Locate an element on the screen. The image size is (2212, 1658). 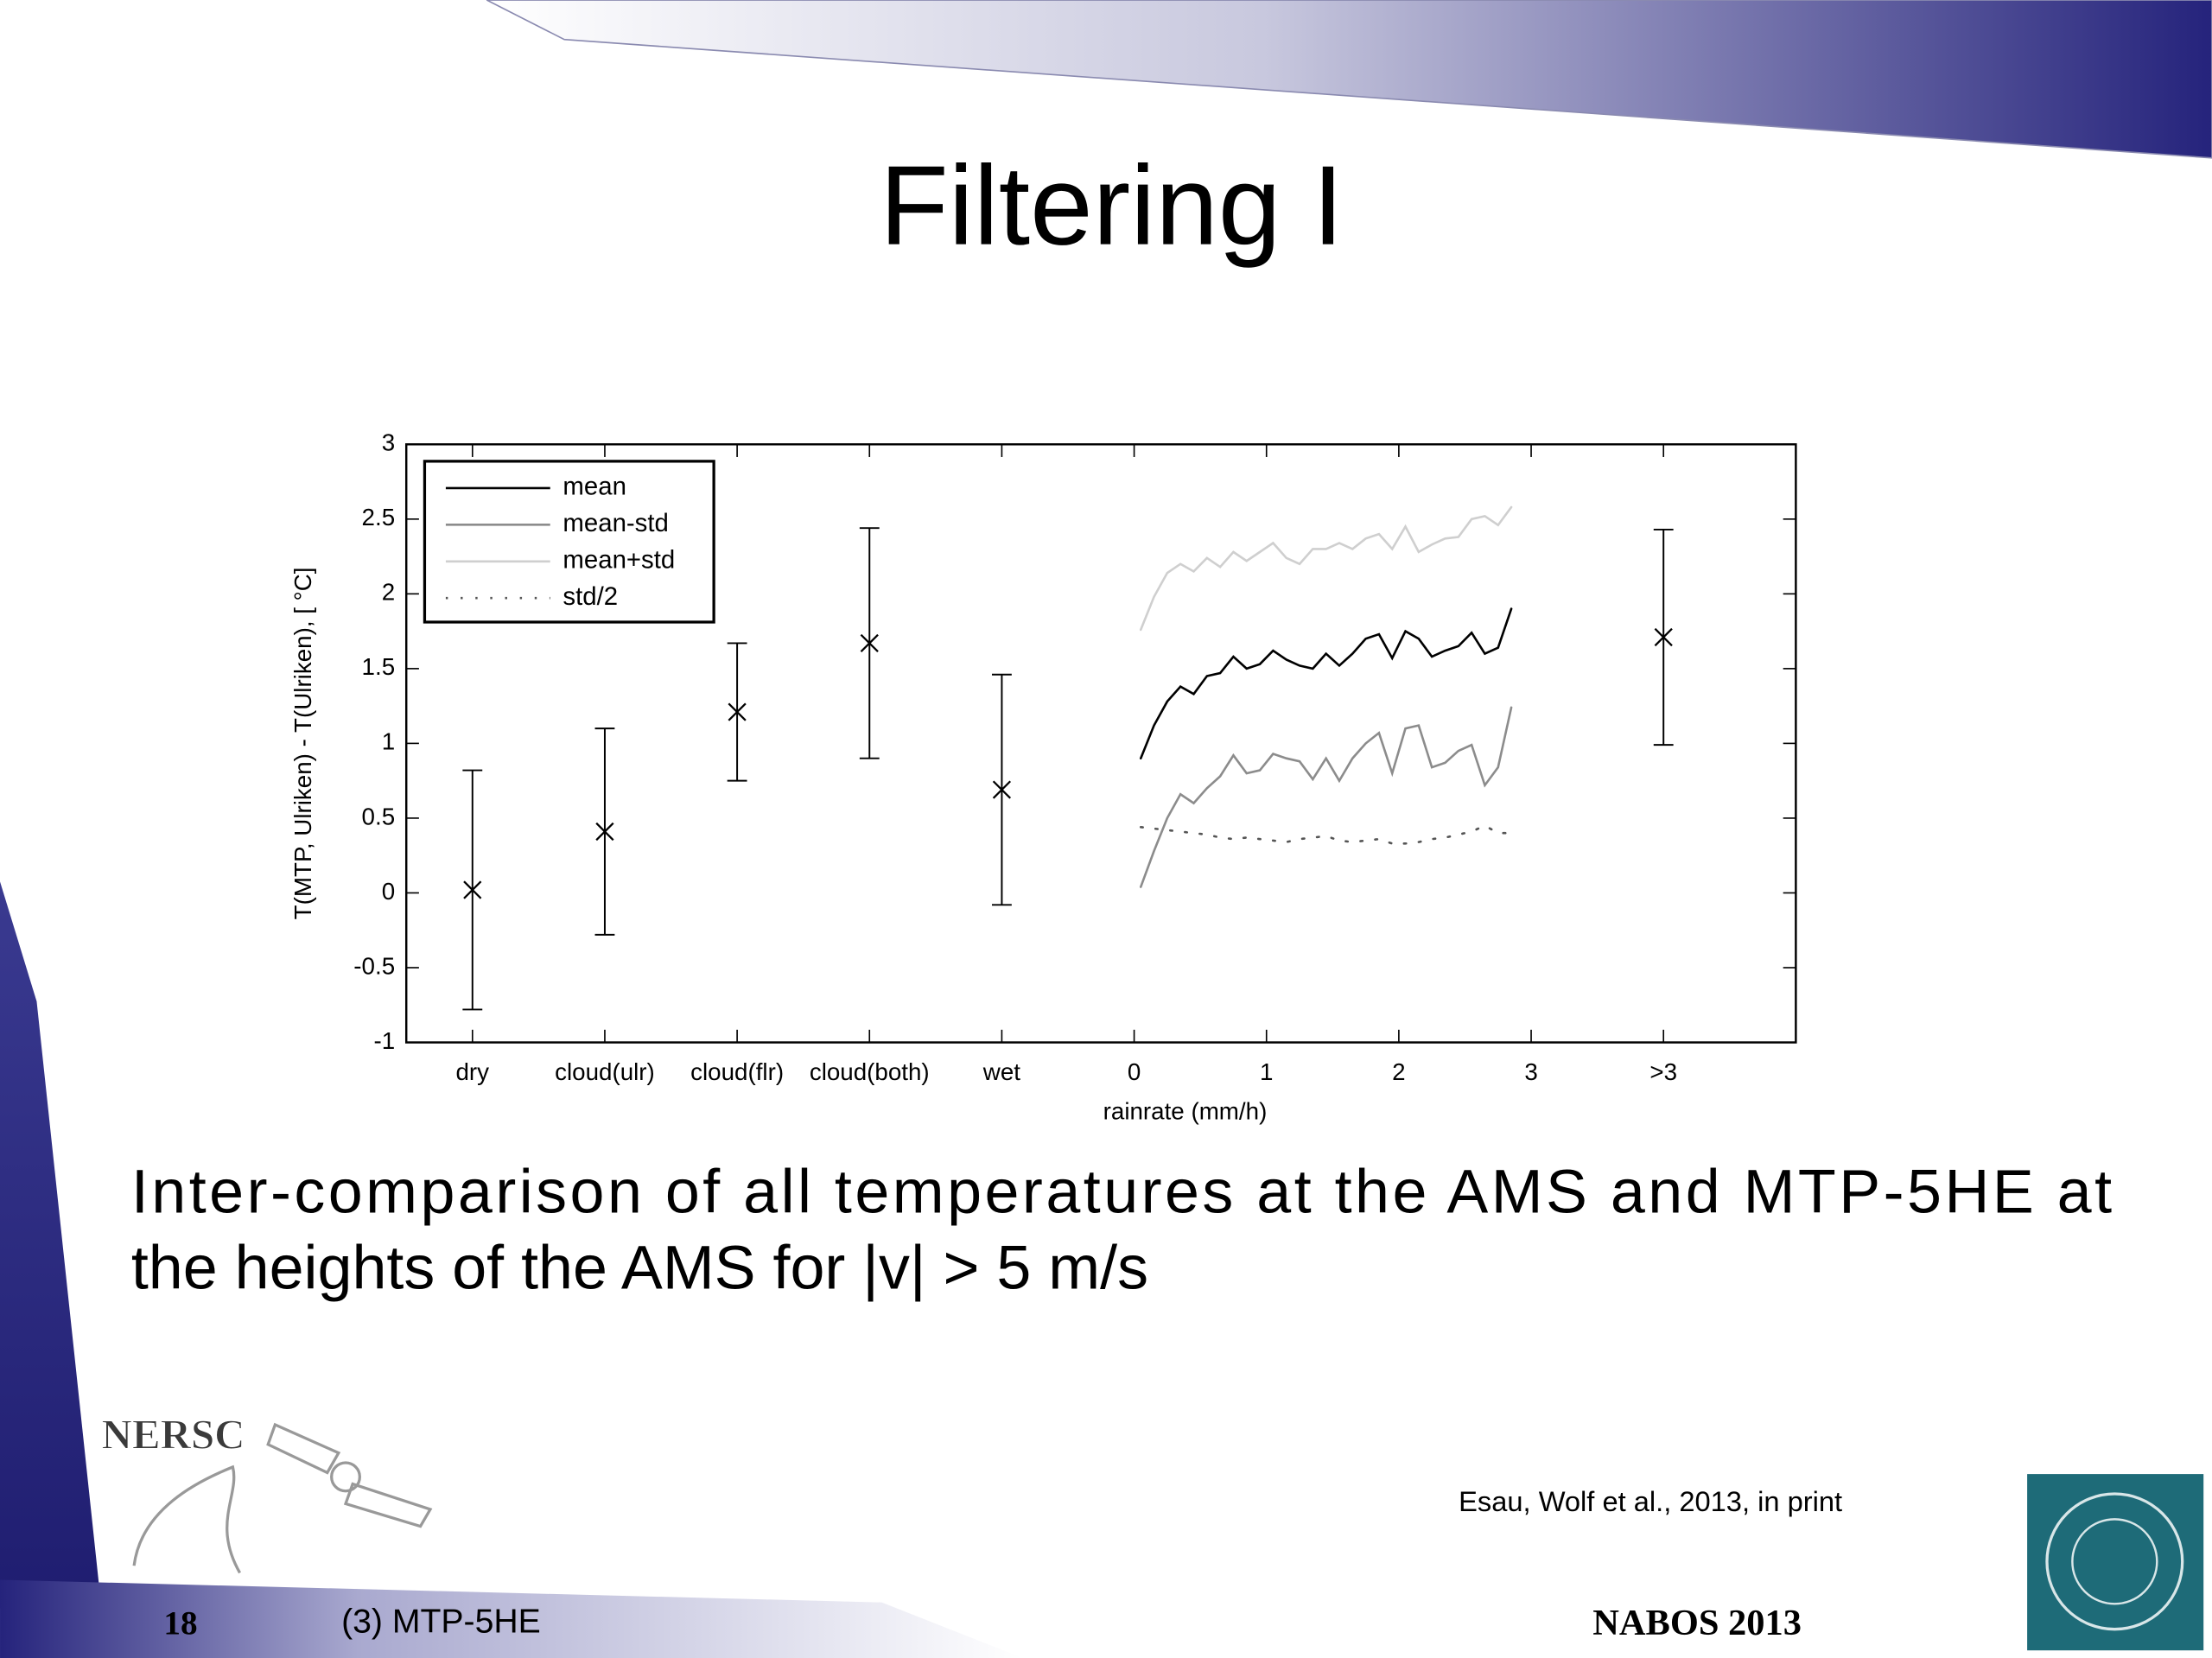
caption-line: the heights of the AMS for |v| > 5 m/s is located at coordinates (639, 1268).